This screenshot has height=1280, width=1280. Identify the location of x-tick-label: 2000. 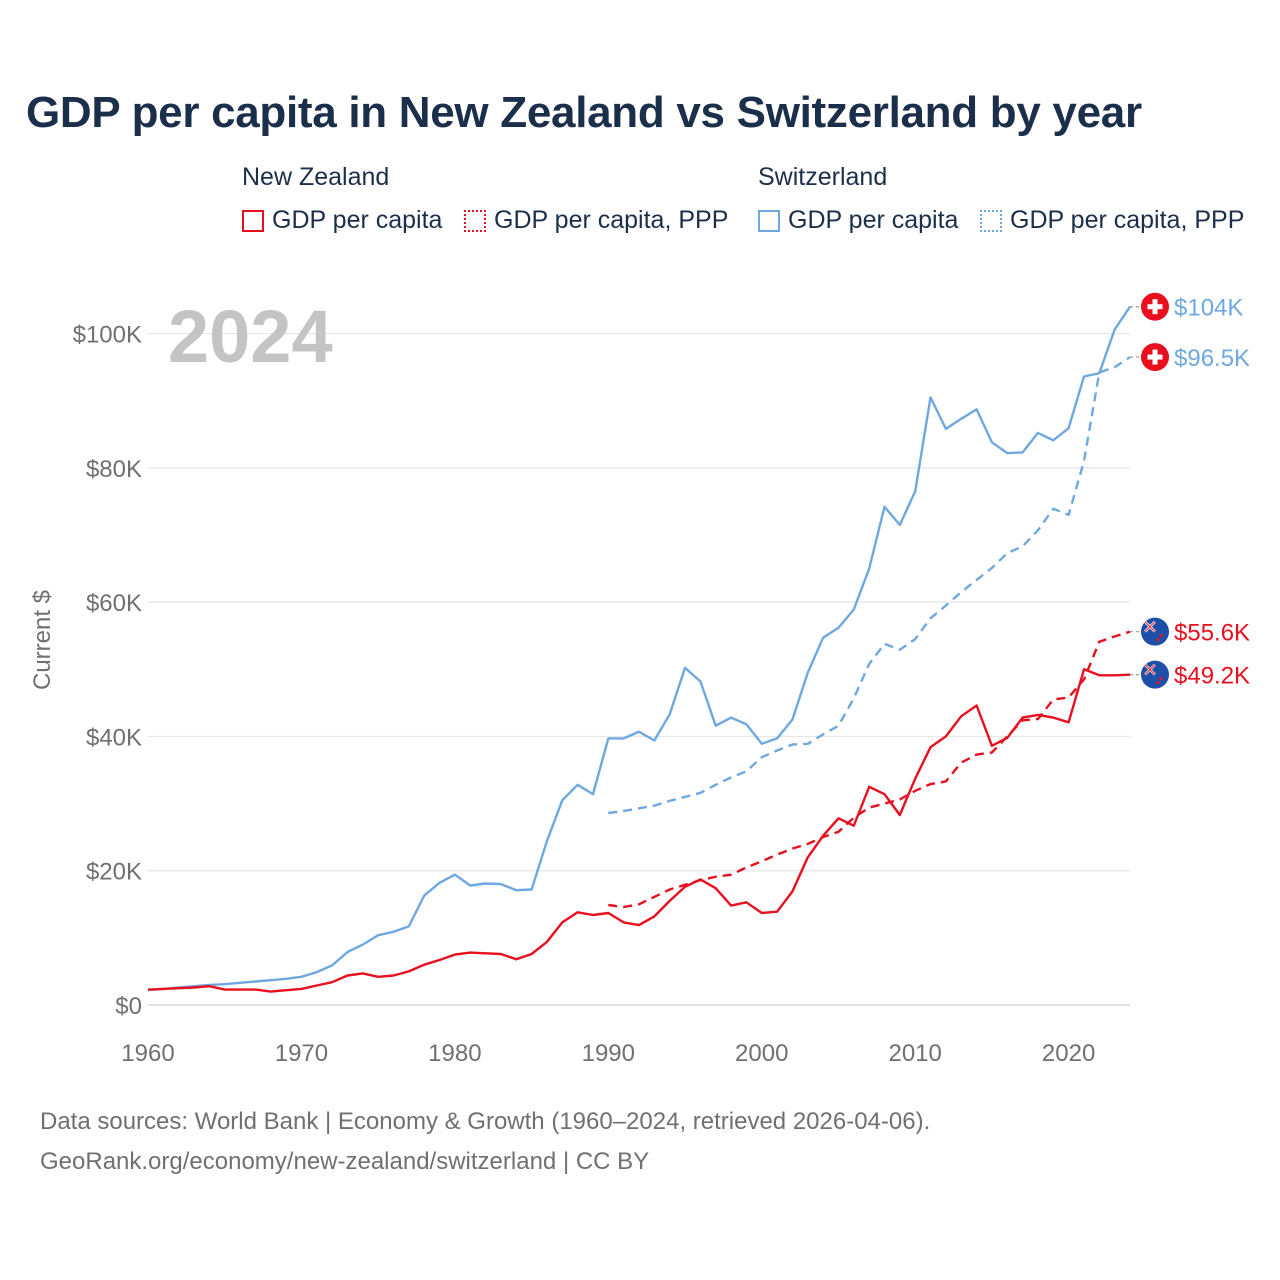
(761, 1053).